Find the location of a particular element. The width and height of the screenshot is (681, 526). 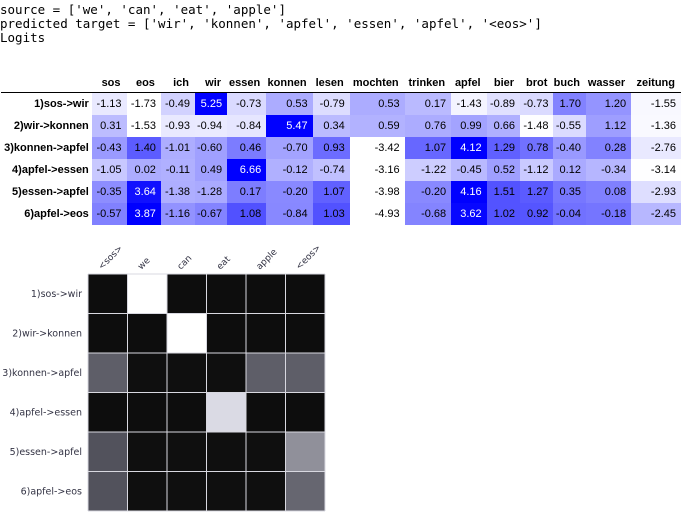

logit-cell: -4.93 is located at coordinates (377, 214).